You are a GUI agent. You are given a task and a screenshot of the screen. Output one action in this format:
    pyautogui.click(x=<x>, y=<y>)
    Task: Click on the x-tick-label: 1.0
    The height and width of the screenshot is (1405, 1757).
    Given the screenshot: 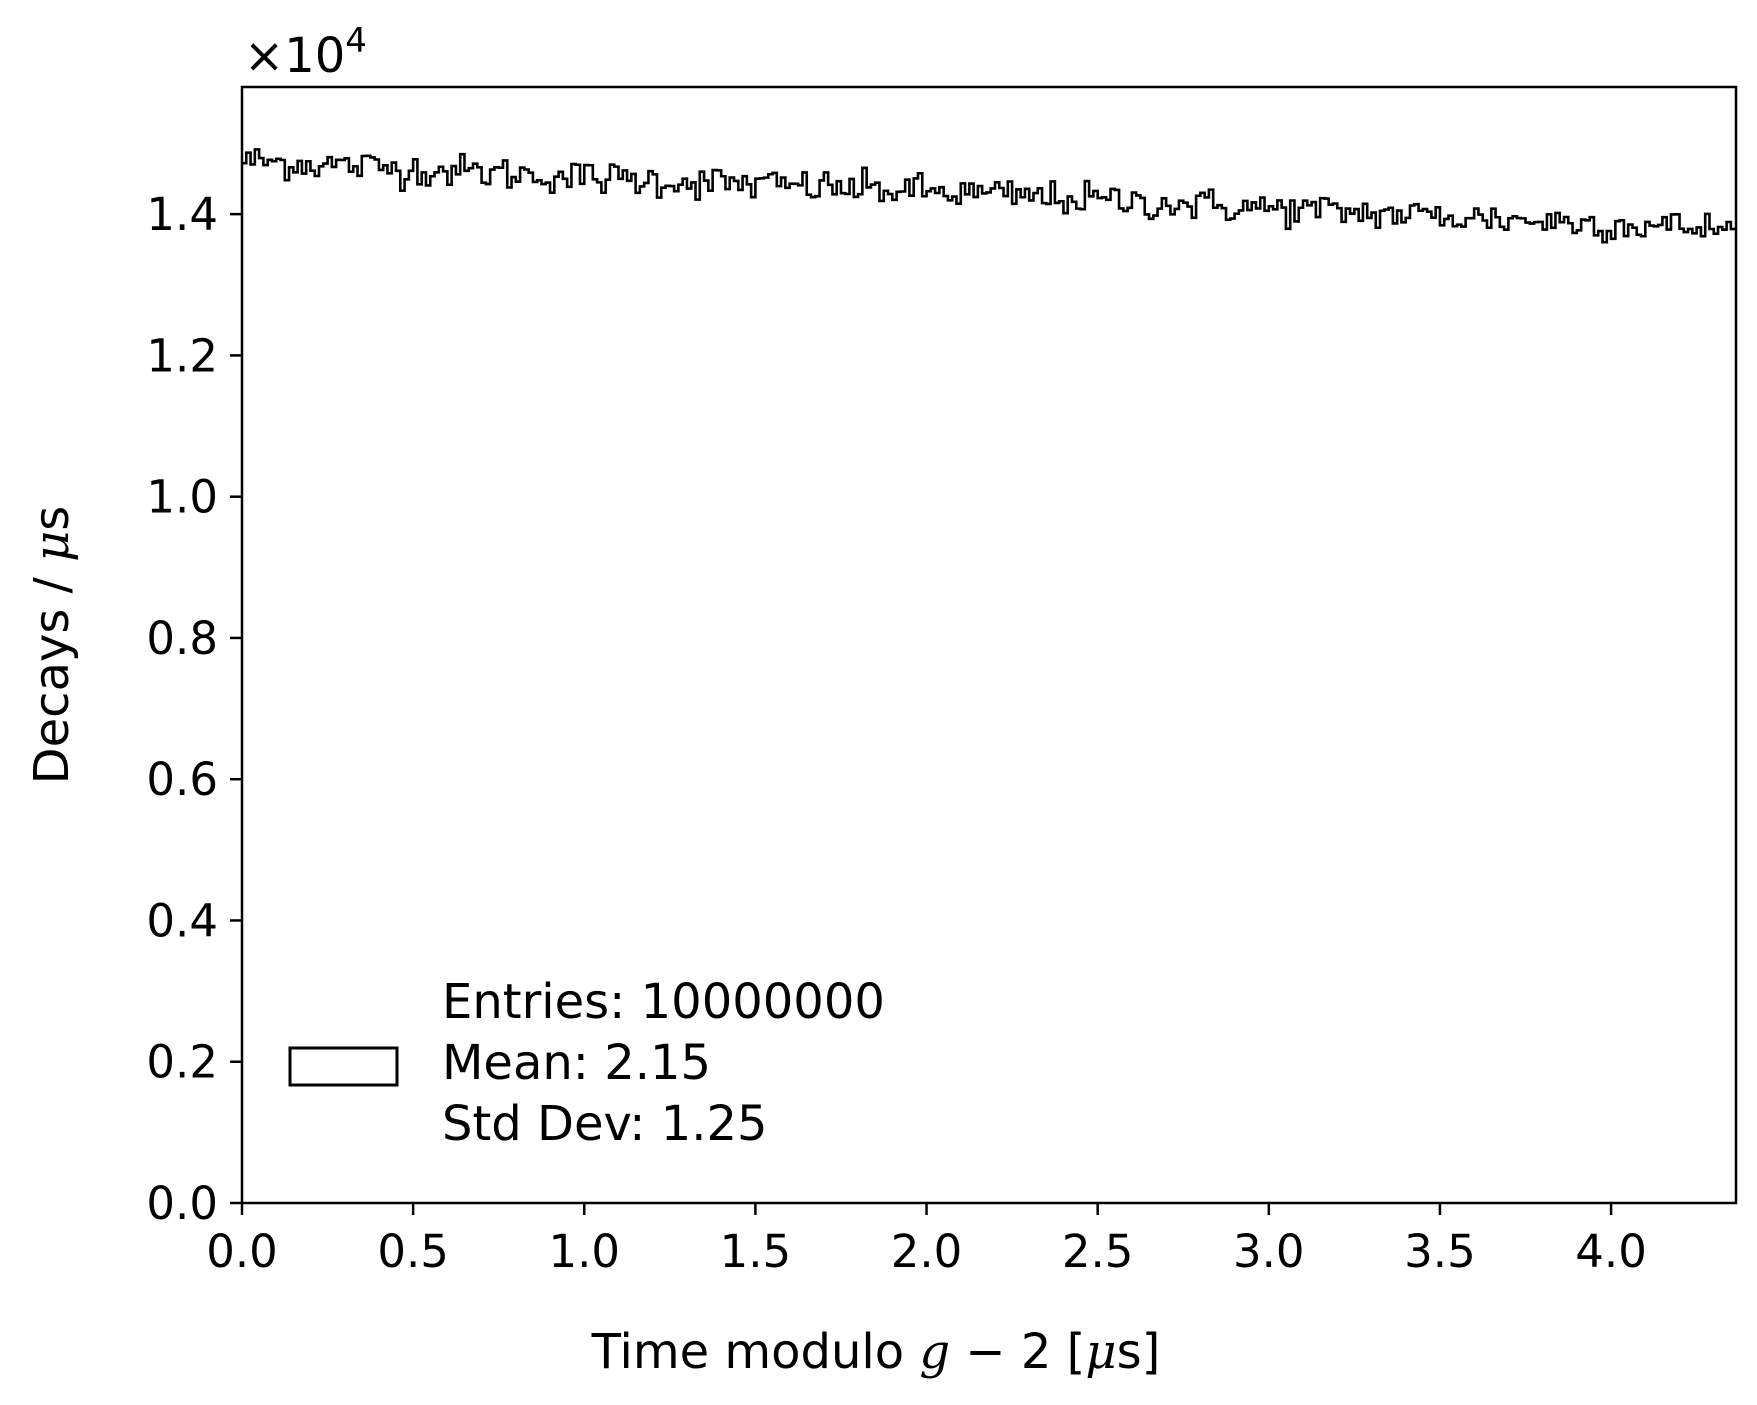 What is the action you would take?
    pyautogui.click(x=584, y=1251)
    